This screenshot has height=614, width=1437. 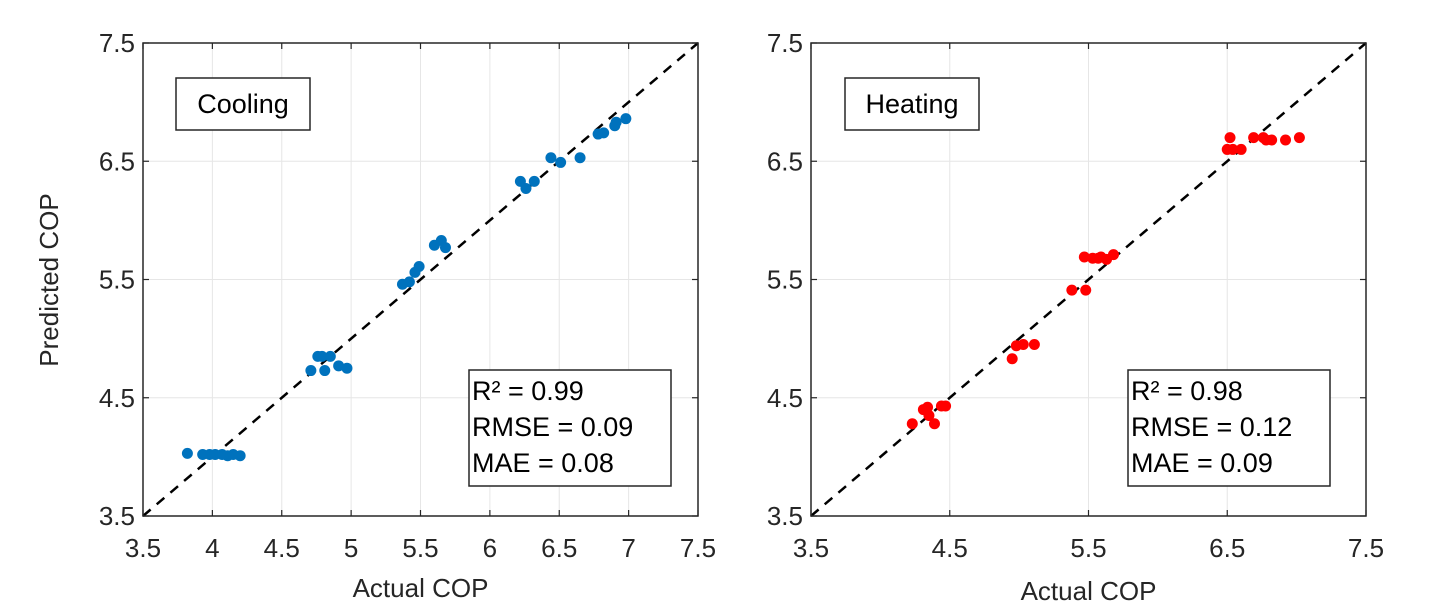 I want to click on cooling-y-tick-label: 3.5, so click(x=117, y=516).